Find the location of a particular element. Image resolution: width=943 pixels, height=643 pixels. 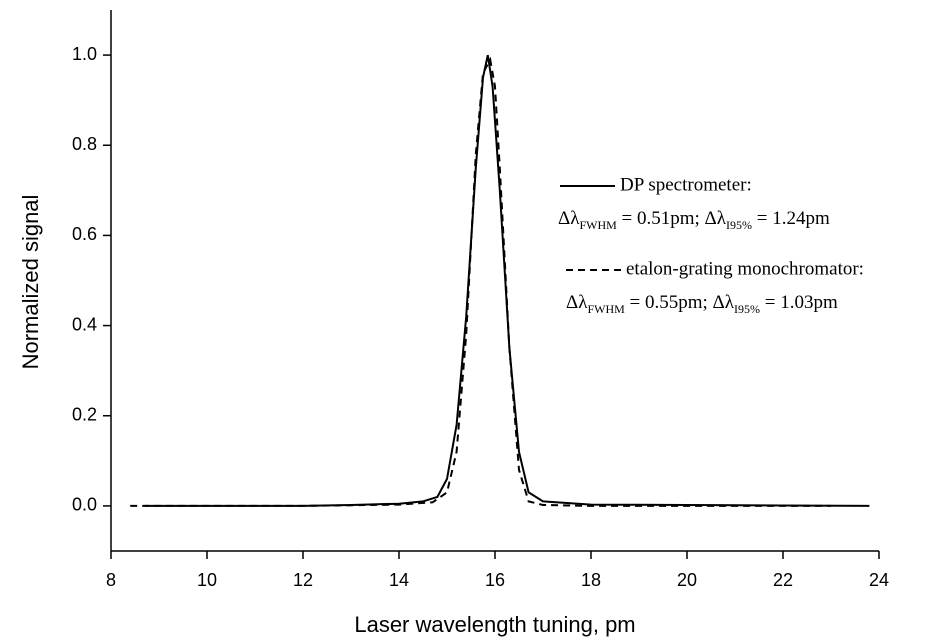

legend-label: etalon-grating monochromator: is located at coordinates (745, 268).